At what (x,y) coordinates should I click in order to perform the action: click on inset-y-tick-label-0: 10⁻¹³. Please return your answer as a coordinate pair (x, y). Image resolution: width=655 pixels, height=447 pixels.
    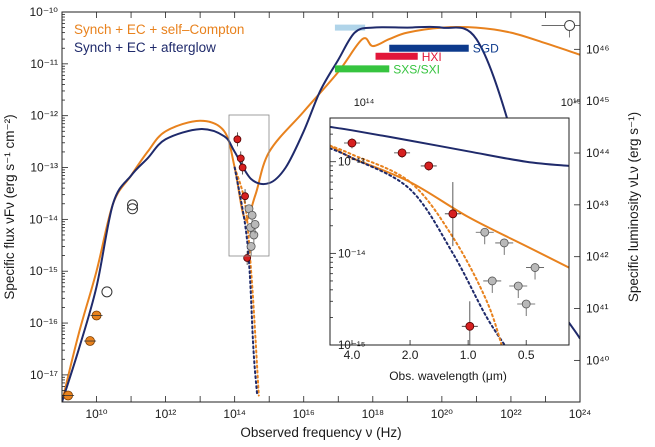
    Looking at the image, I should click on (351, 163).